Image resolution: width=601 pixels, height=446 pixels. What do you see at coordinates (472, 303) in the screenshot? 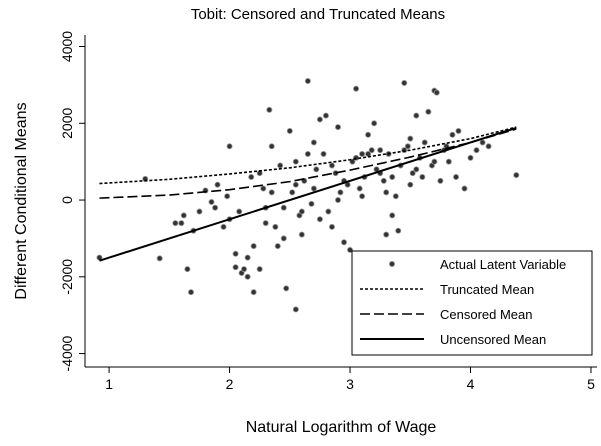
I see `legend-box` at bounding box center [472, 303].